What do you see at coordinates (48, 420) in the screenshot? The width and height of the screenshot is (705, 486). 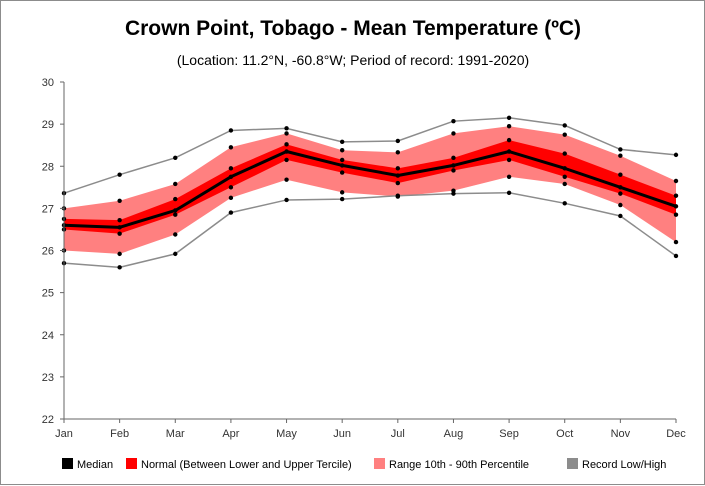 I see `y-tick-label: 22` at bounding box center [48, 420].